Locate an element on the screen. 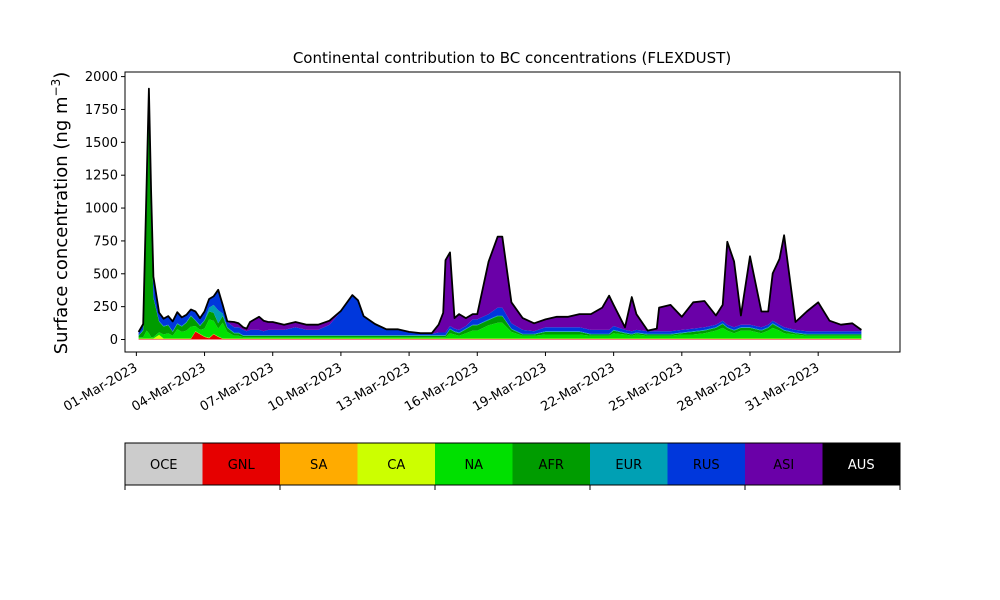  y-tick-label: 250 is located at coordinates (105, 307).